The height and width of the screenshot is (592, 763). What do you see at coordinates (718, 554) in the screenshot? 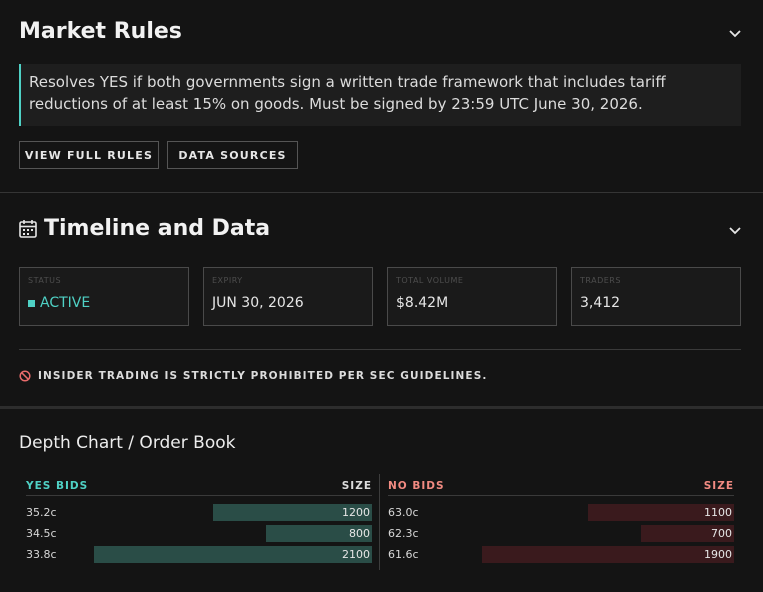
I see `bid-size: 1900` at bounding box center [718, 554].